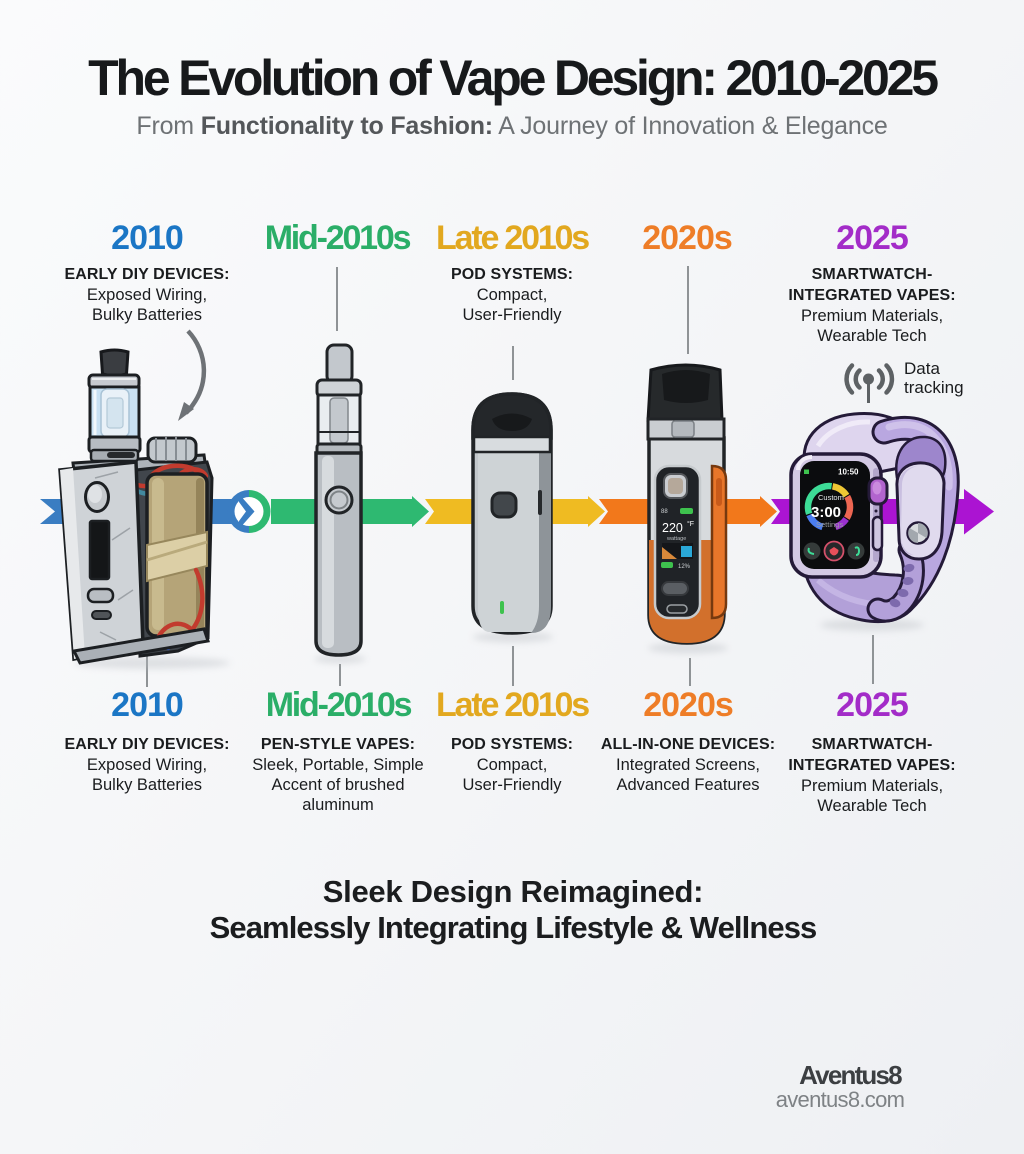  What do you see at coordinates (664, 512) in the screenshot?
I see `svg-text: 88` at bounding box center [664, 512].